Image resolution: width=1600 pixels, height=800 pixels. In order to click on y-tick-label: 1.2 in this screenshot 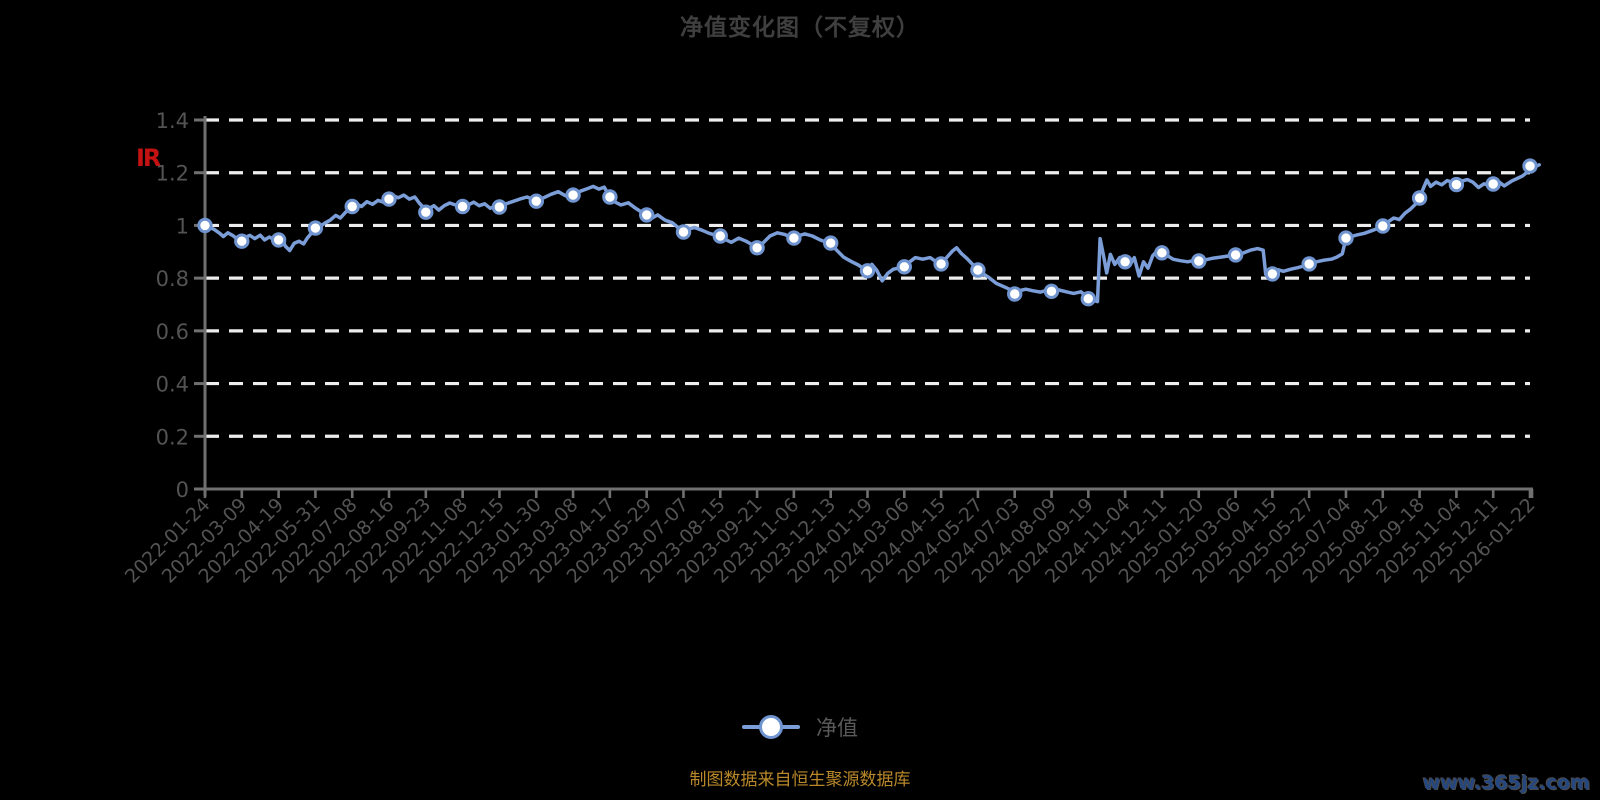, I will do `click(172, 174)`.